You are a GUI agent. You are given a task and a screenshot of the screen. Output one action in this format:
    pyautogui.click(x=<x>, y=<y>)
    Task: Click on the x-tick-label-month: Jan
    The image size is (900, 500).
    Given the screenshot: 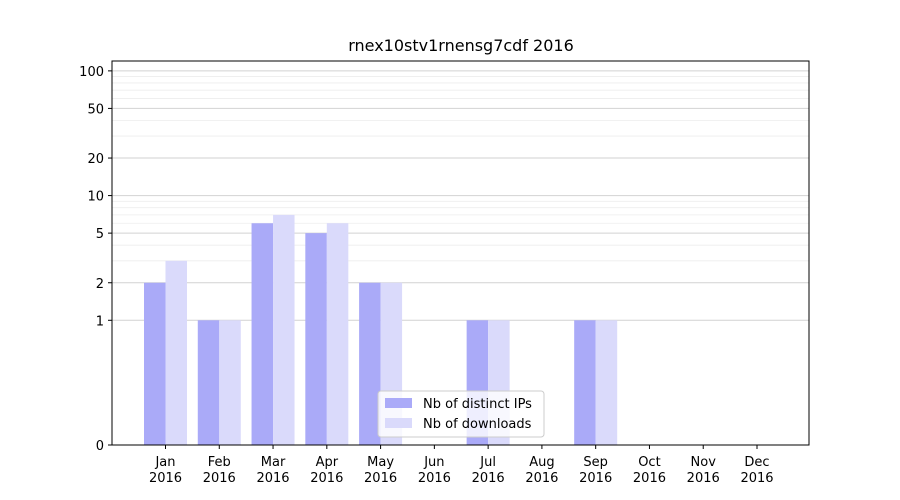 What is the action you would take?
    pyautogui.click(x=164, y=462)
    